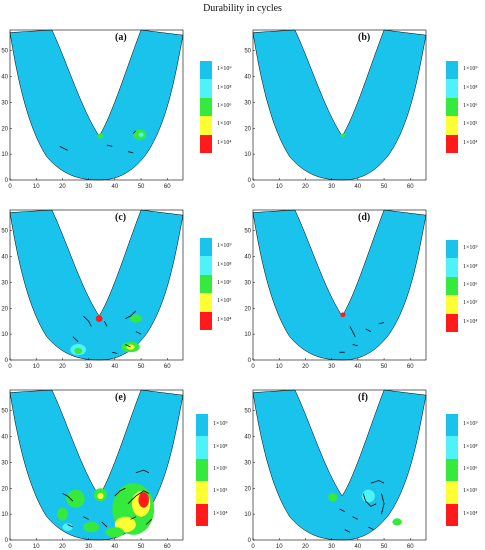 The width and height of the screenshot is (485, 550). Describe the element at coordinates (335, 109) in the screenshot. I see `plot-b: 0 10 20 30 40 50 60 0 10 20 30 40 50` at that location.